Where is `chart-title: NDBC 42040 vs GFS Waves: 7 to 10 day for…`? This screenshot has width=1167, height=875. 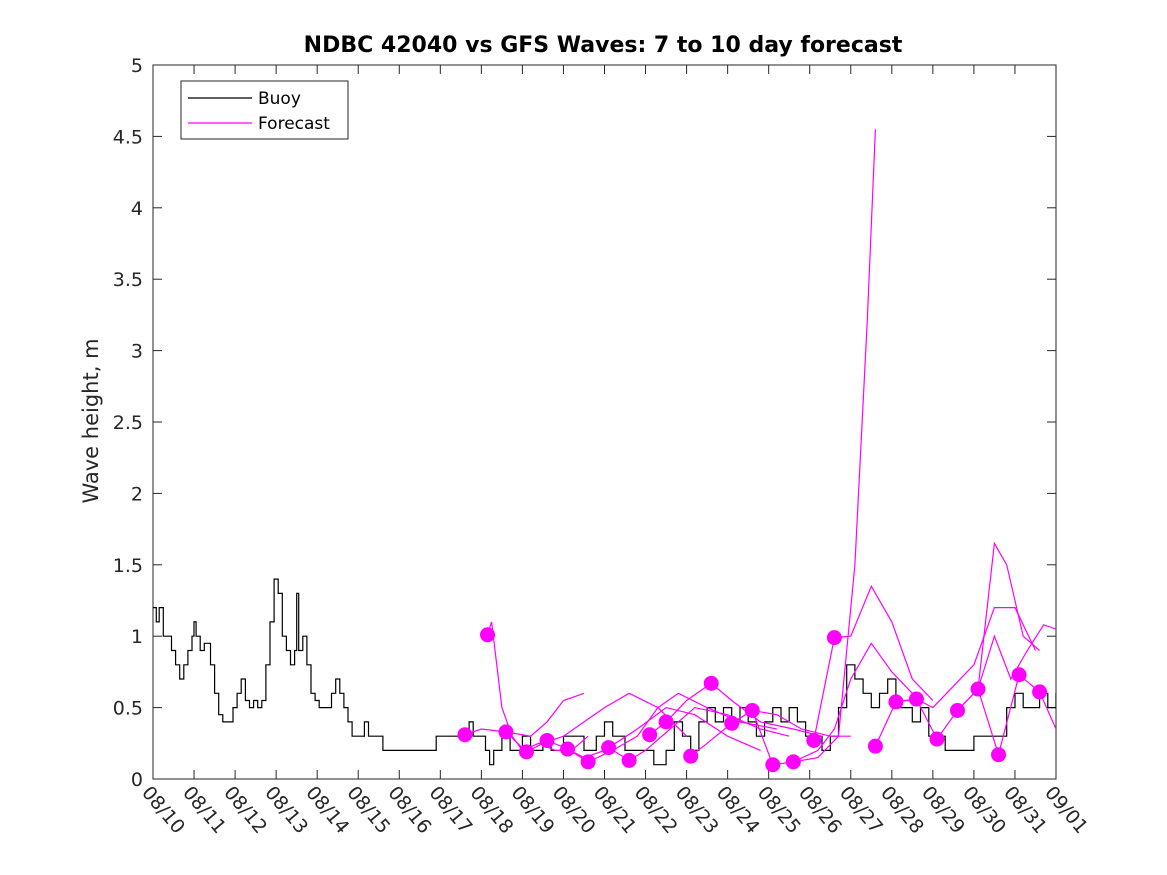 chart-title: NDBC 42040 vs GFS Waves: 7 to 10 day for… is located at coordinates (603, 45).